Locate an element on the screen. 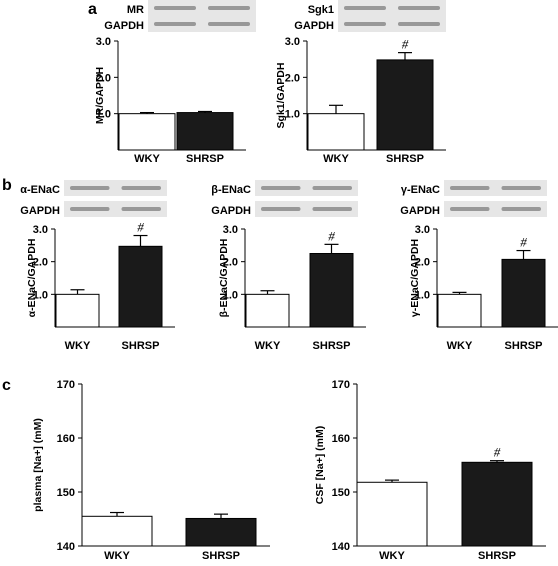 This screenshot has height=566, width=558. y-axis-label: MR/GAPDH is located at coordinates (100, 95).